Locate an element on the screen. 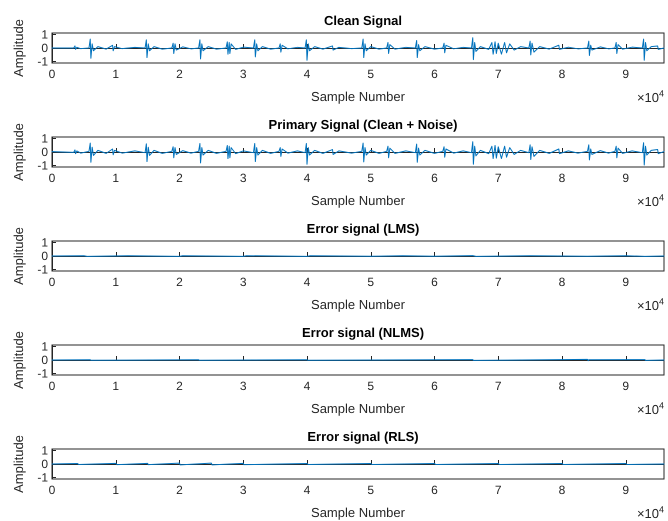 The height and width of the screenshot is (521, 668). chart-title: Error signal (LMS) is located at coordinates (363, 228).